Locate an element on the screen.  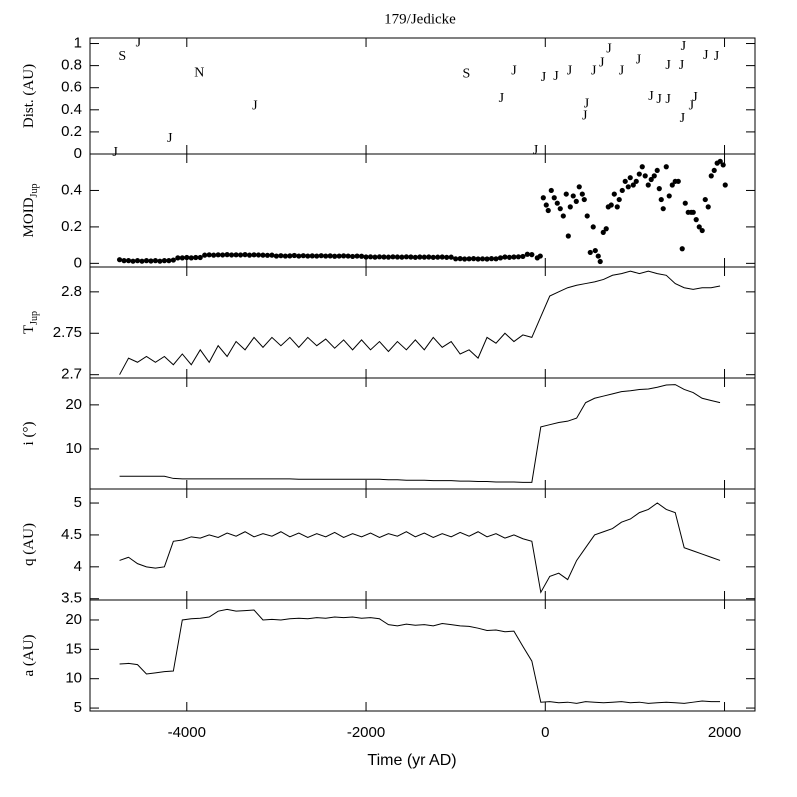
x-tick-label: -2000 is located at coordinates (366, 732).